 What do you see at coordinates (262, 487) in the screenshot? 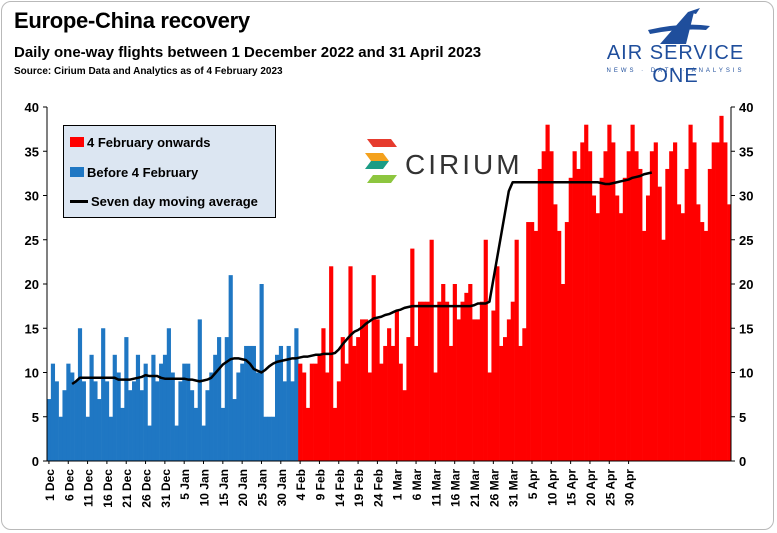
I see `x-tick-label: 25 Jan` at bounding box center [262, 487].